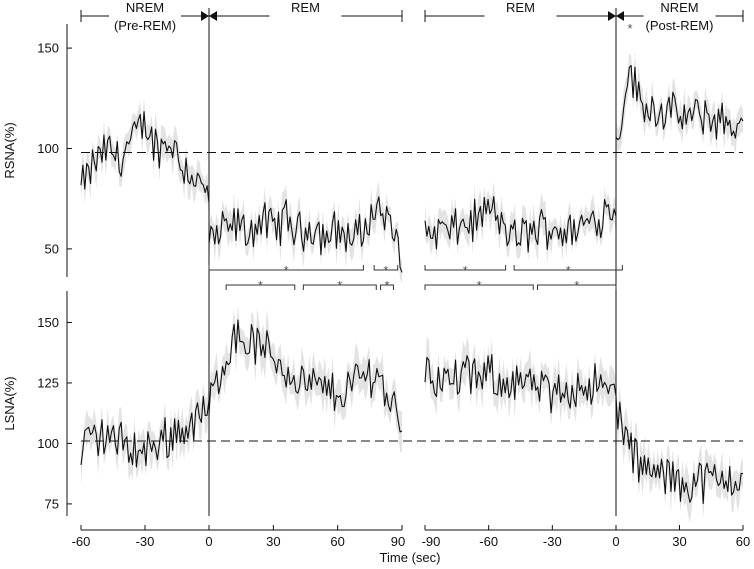  I want to click on lsna-offset-sem-band, so click(520, 381).